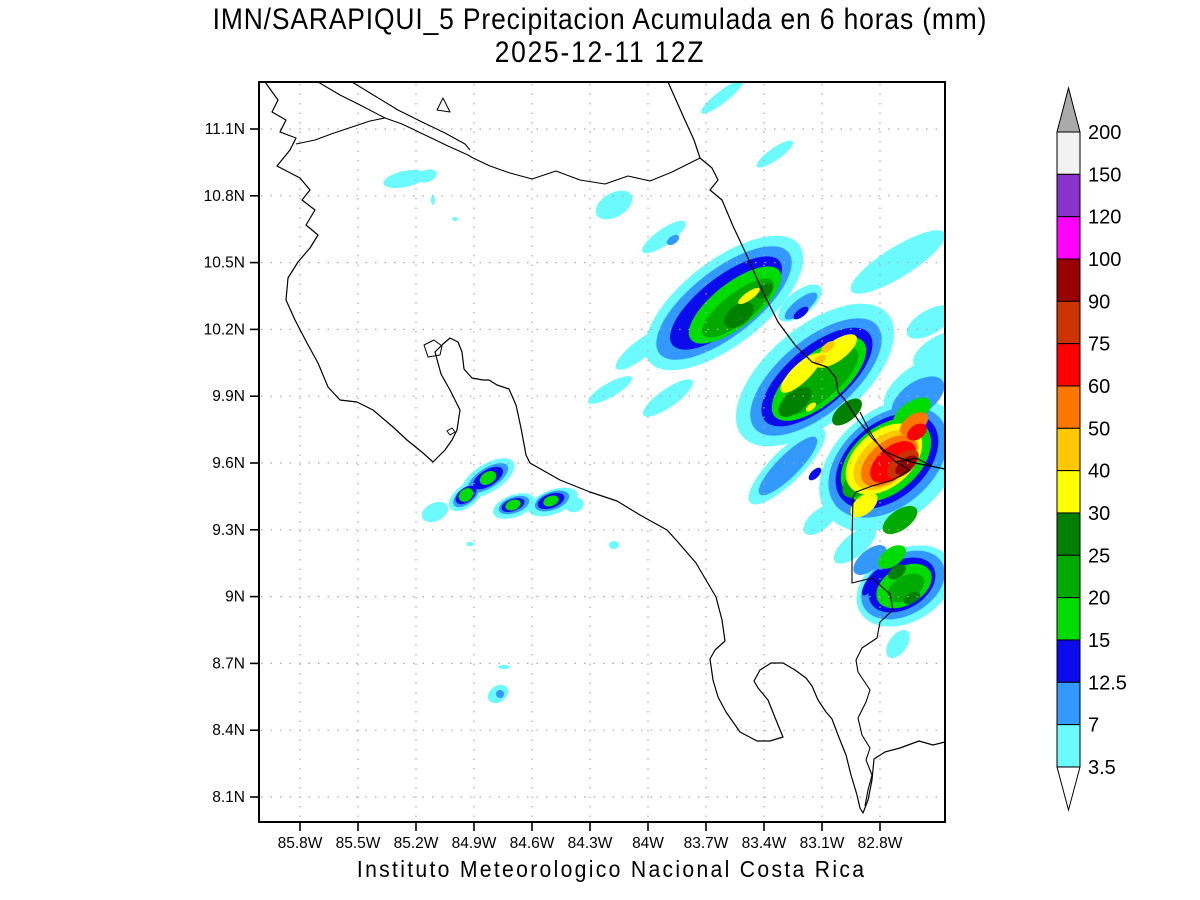 This screenshot has height=900, width=1200. Describe the element at coordinates (1068, 109) in the screenshot. I see `colorbar-arrow-up` at that location.